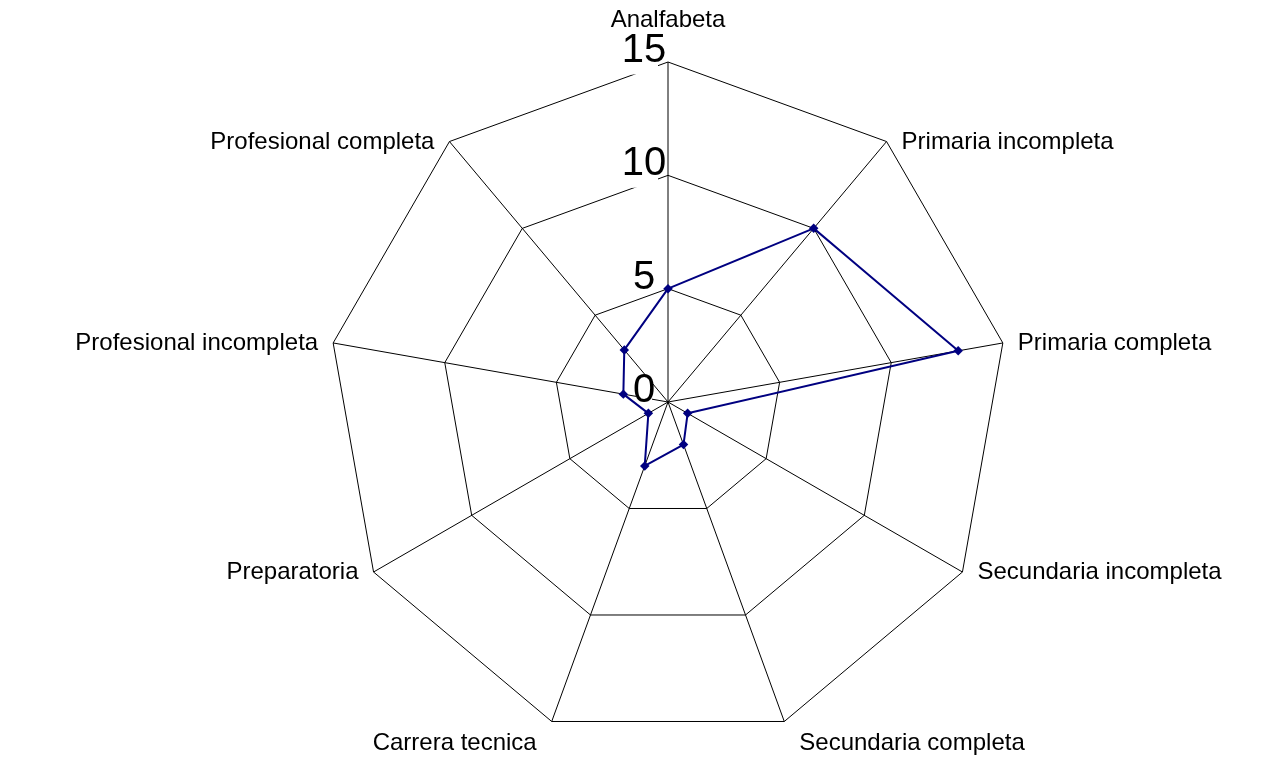  What do you see at coordinates (1100, 570) in the screenshot?
I see `spoke-label: Secundaria incompleta` at bounding box center [1100, 570].